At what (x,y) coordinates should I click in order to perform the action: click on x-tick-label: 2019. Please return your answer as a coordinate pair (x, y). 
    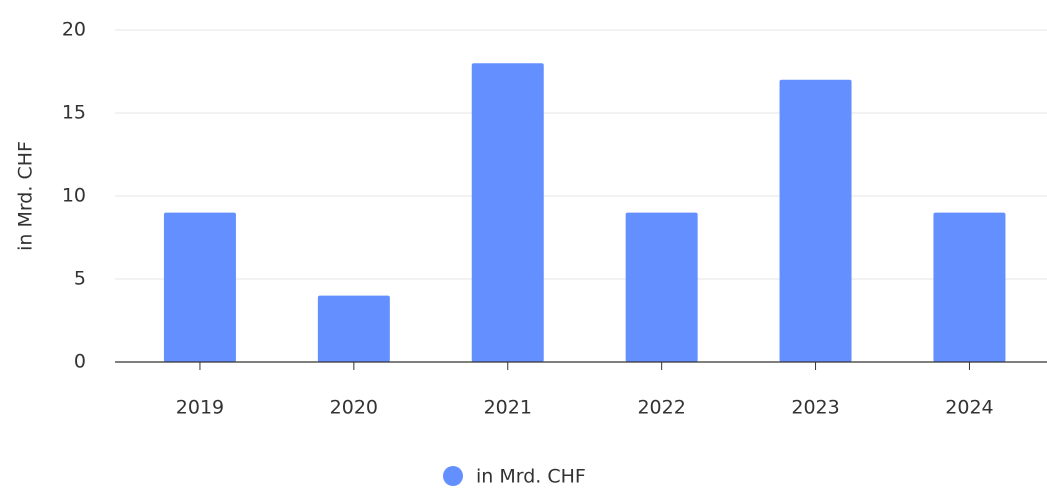
    Looking at the image, I should click on (200, 408).